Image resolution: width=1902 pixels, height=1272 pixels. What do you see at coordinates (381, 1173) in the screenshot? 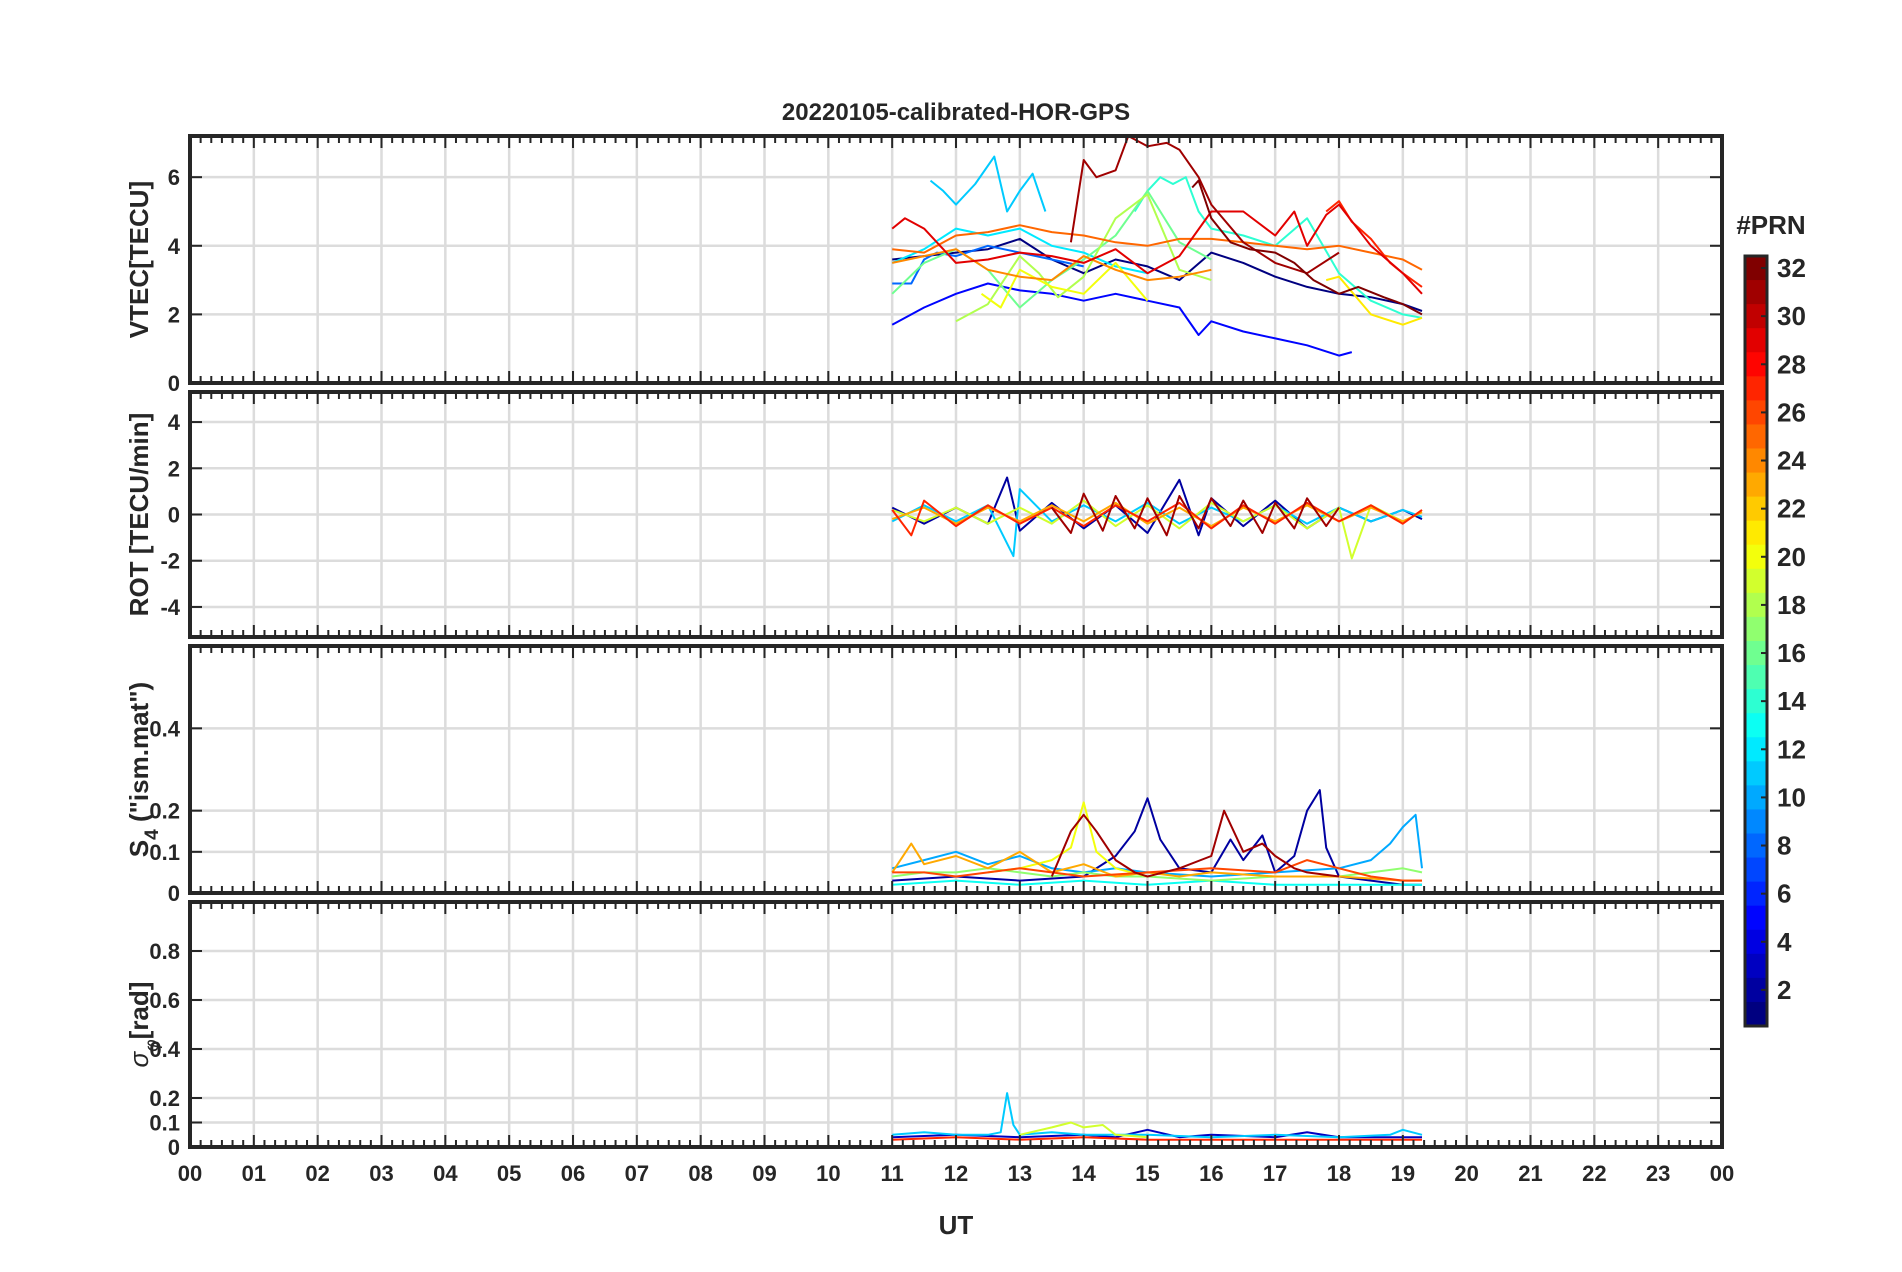
I see `x-tick-label: 03` at bounding box center [381, 1173].